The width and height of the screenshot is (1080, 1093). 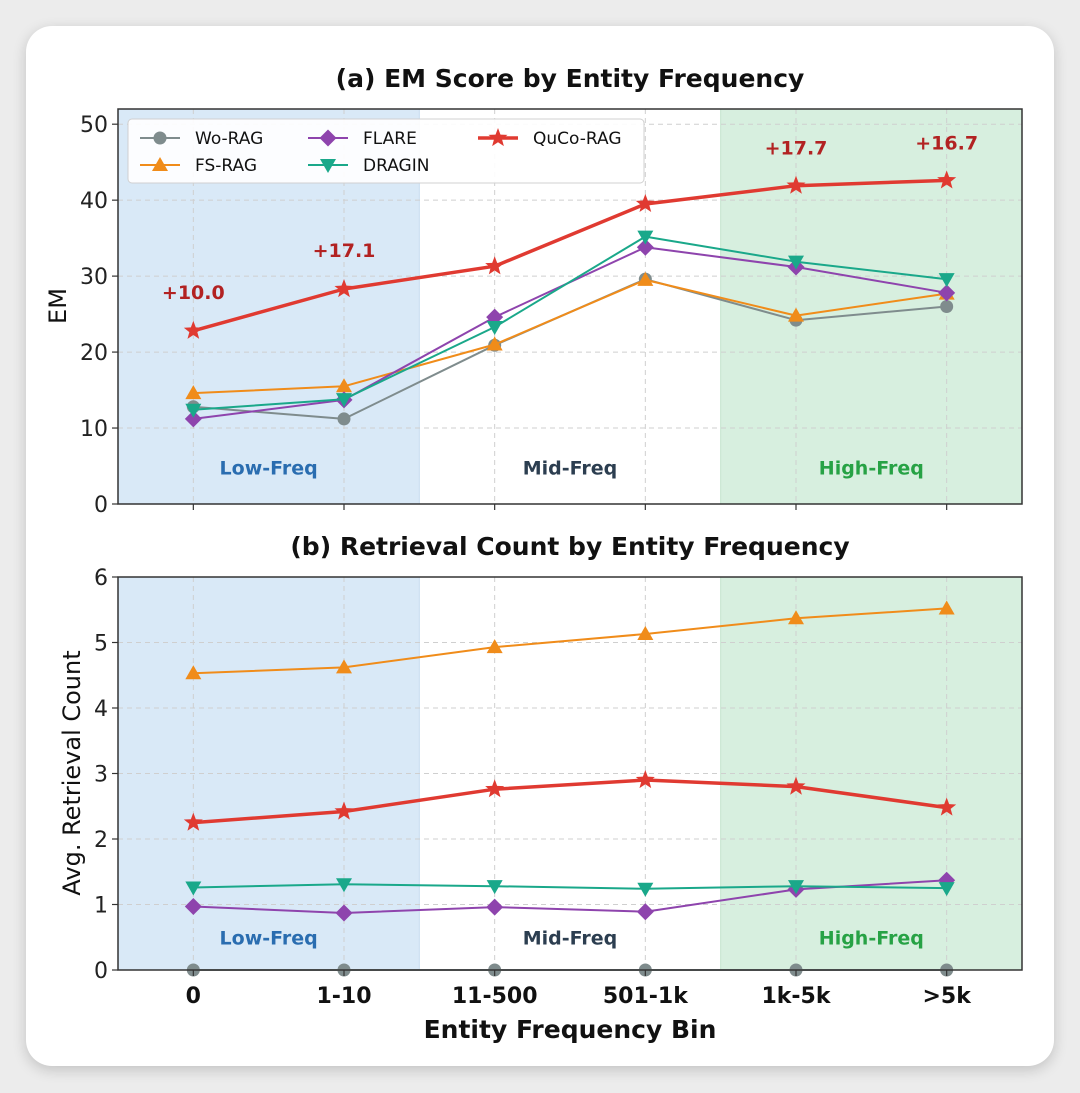 I want to click on legend-marker-triangle-up-icon, so click(x=160, y=164).